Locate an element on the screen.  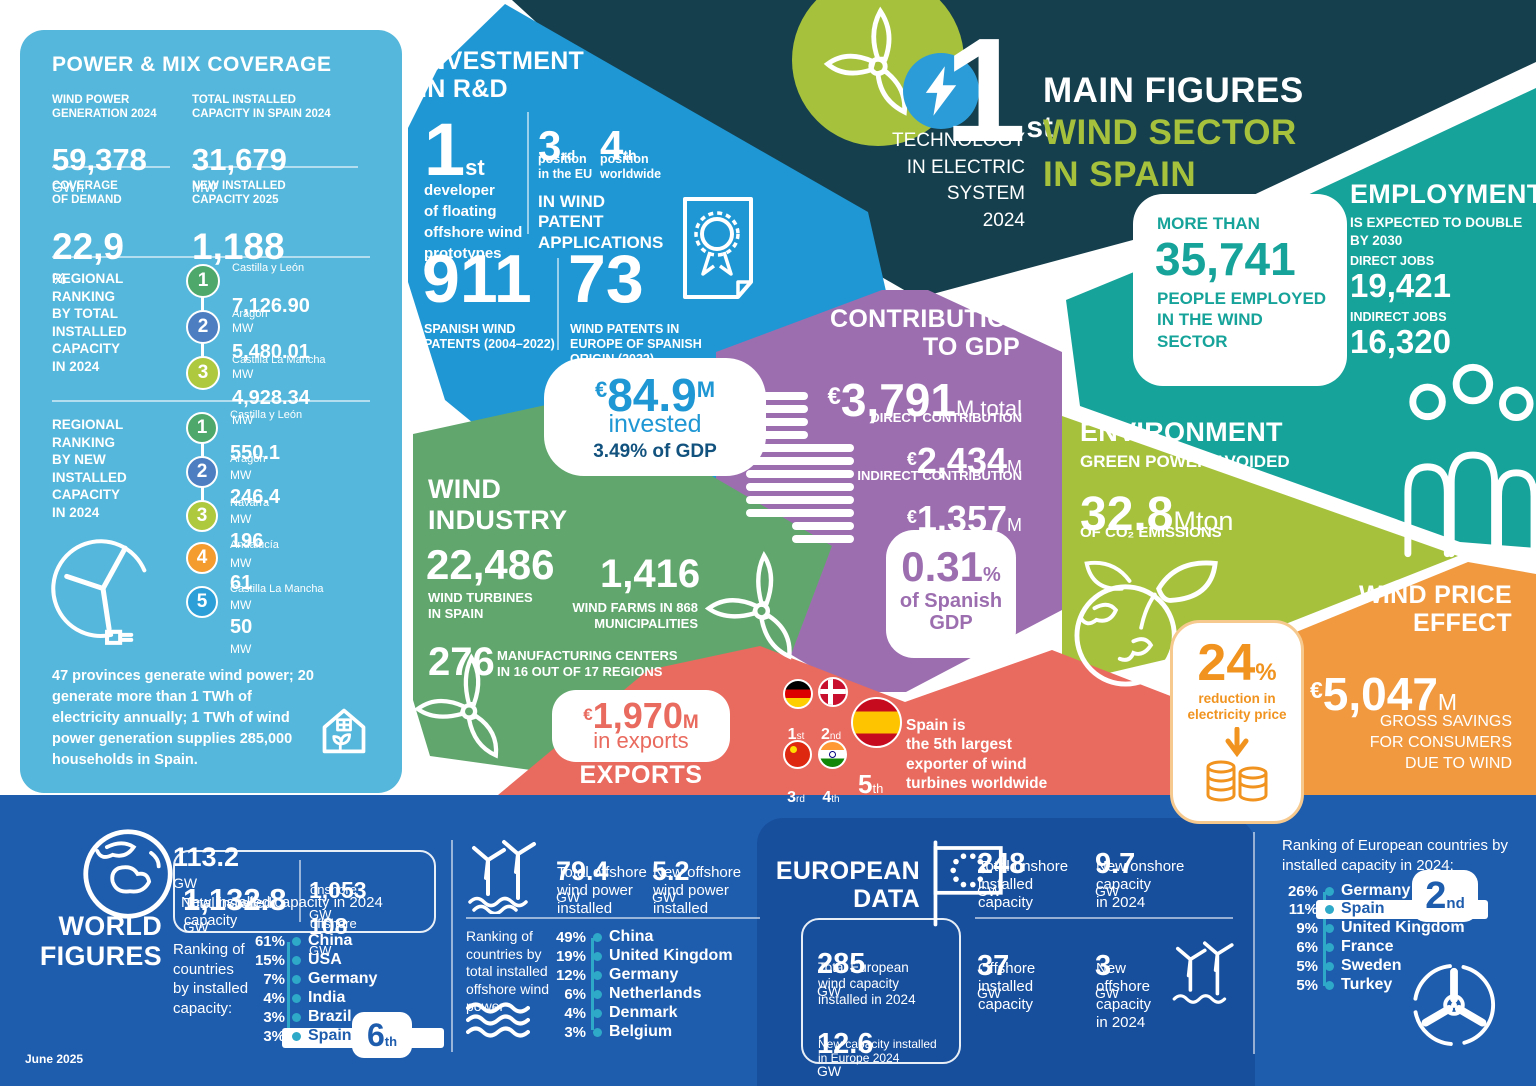
rank-region: Castilla y León is located at coordinates (268, 268).